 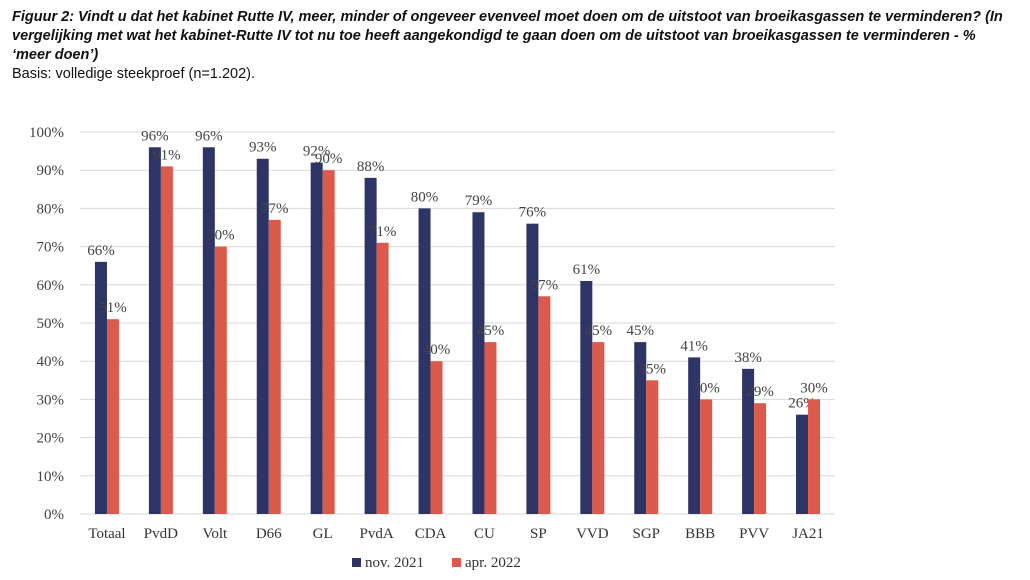 What do you see at coordinates (106, 534) in the screenshot?
I see `x-tick-label: Totaal` at bounding box center [106, 534].